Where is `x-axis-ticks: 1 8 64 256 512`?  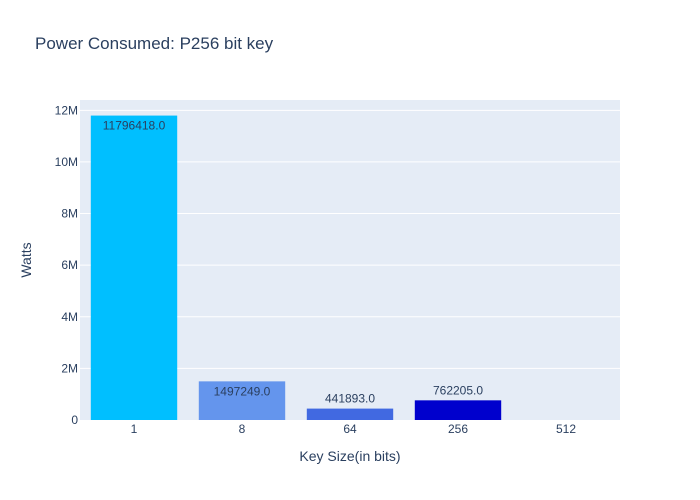 x-axis-ticks: 1 8 64 256 512 is located at coordinates (354, 429).